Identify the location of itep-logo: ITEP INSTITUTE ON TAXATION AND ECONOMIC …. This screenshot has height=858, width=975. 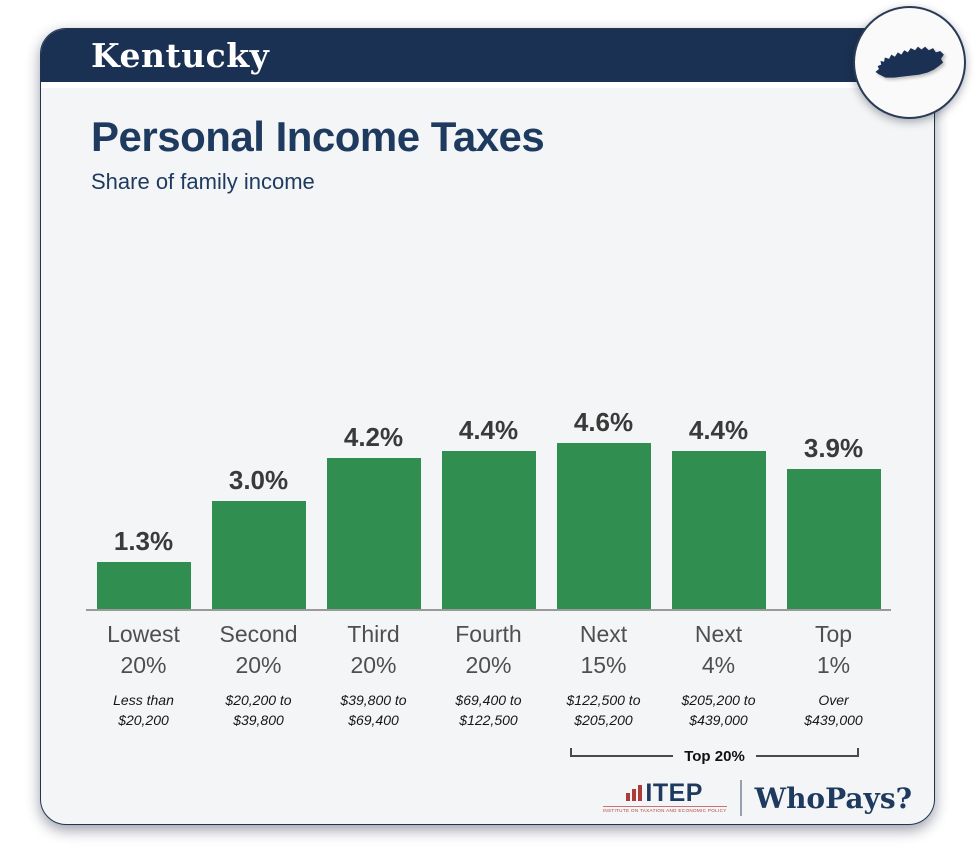
(664, 796).